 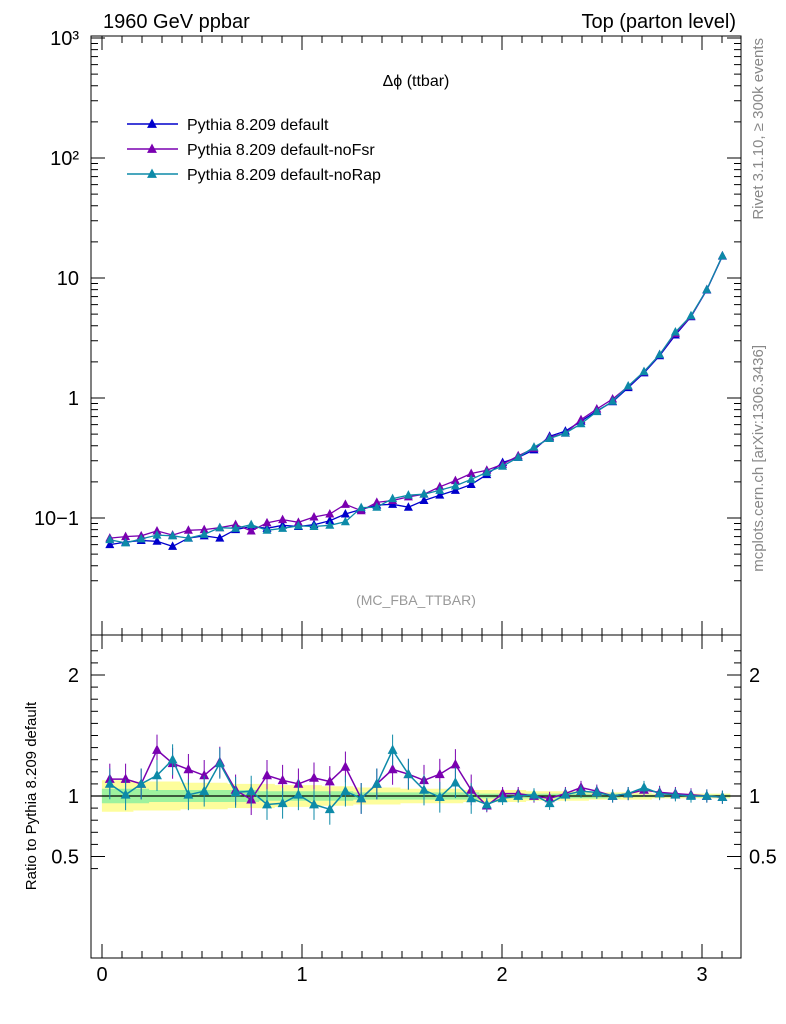 What do you see at coordinates (65, 858) in the screenshot?
I see `y-tick-label: 0.5` at bounding box center [65, 858].